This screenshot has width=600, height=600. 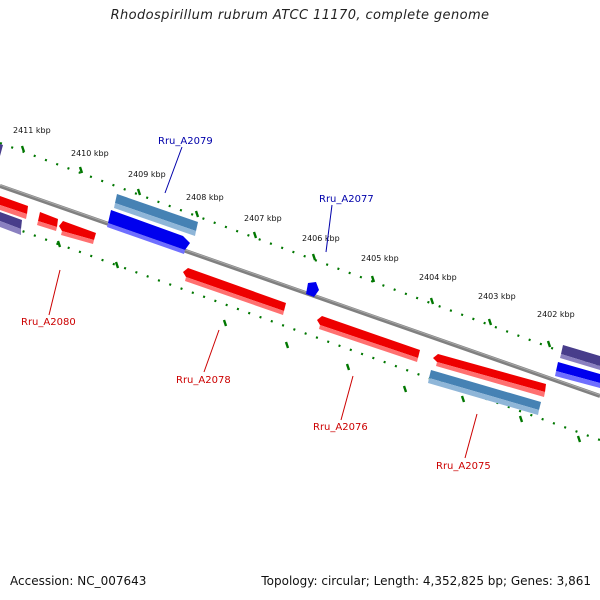 What do you see at coordinates (78, 581) in the screenshot?
I see `accession-text: Accession: NC_007643` at bounding box center [78, 581].